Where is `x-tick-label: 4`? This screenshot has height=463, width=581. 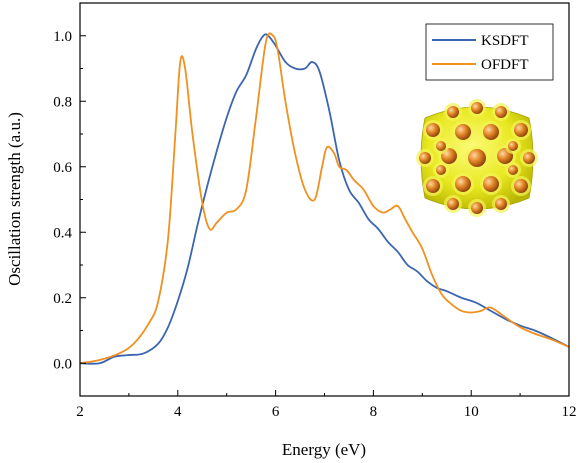 x-tick-label: 4 is located at coordinates (178, 412).